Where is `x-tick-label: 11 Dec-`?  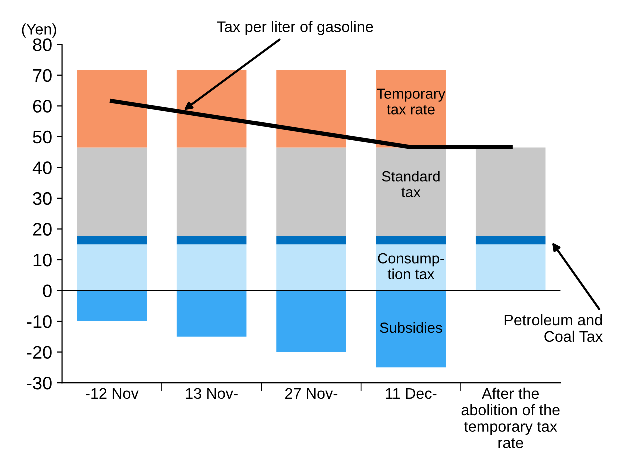
x-tick-label: 11 Dec- is located at coordinates (411, 394).